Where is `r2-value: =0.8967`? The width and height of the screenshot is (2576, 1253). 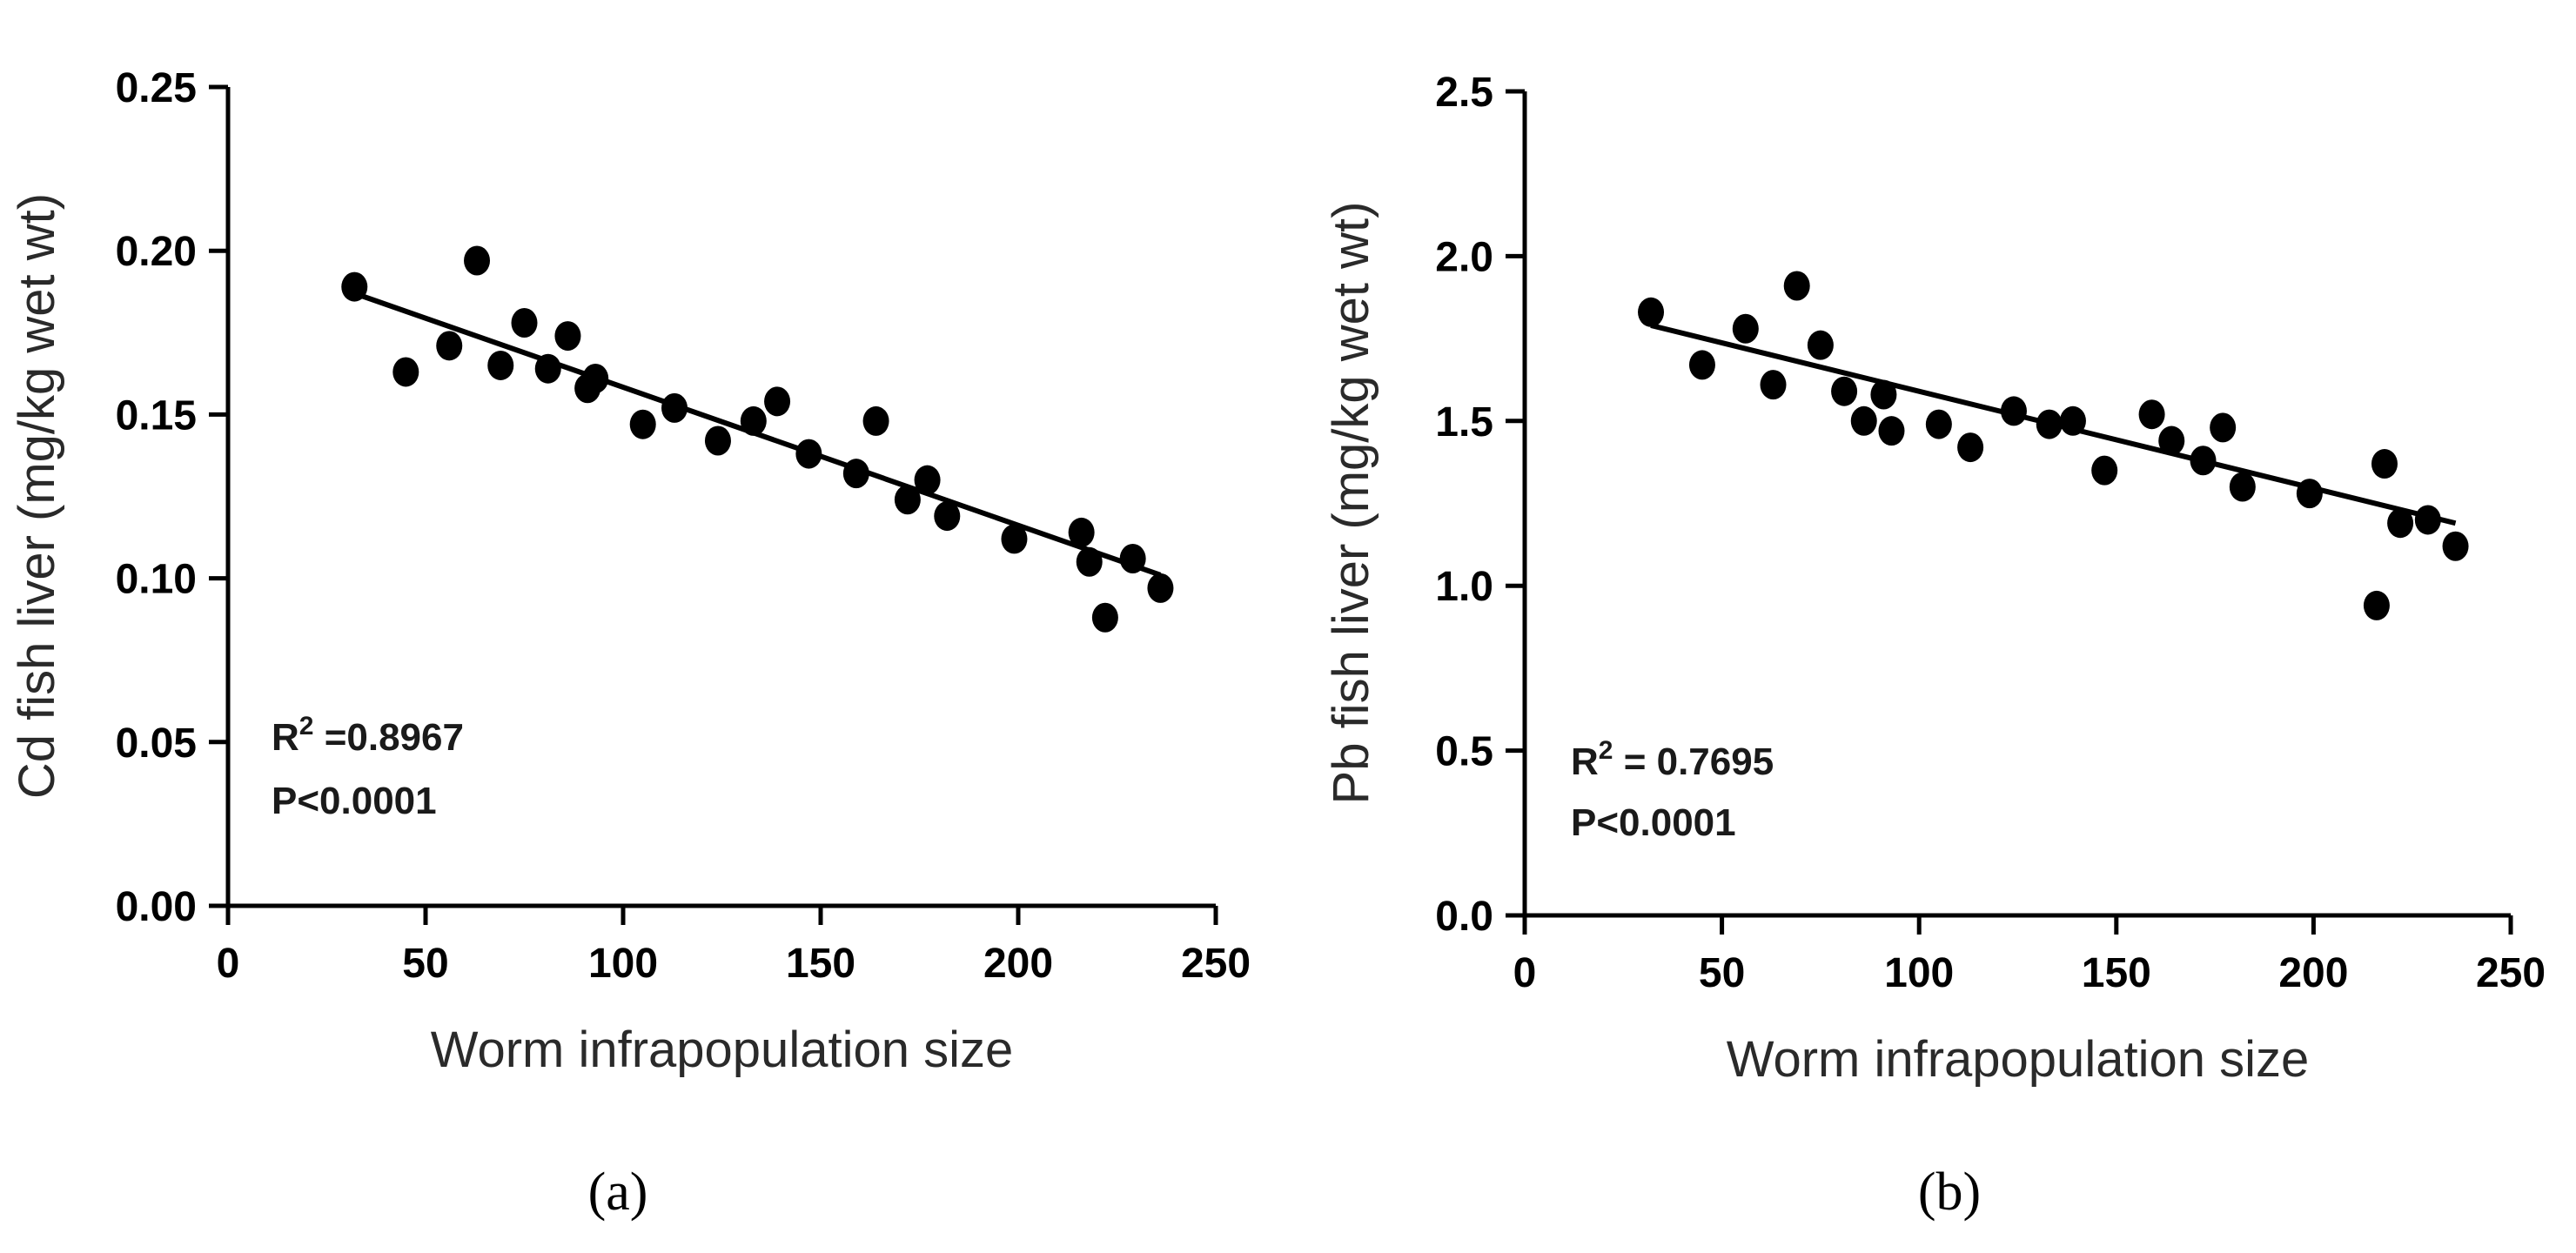 r2-value: =0.8967 is located at coordinates (388, 737).